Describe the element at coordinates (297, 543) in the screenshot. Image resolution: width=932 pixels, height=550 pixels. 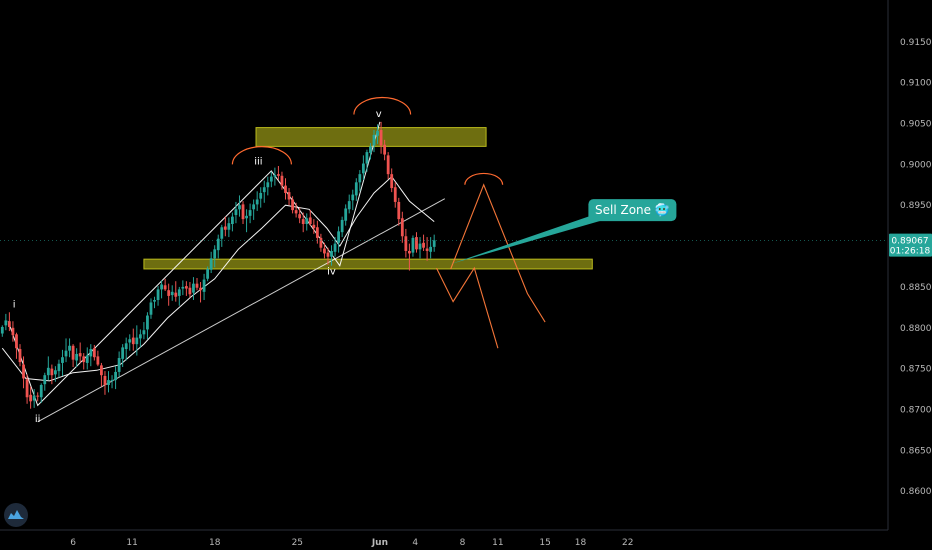
I see `time-tick-label: 25` at that location.